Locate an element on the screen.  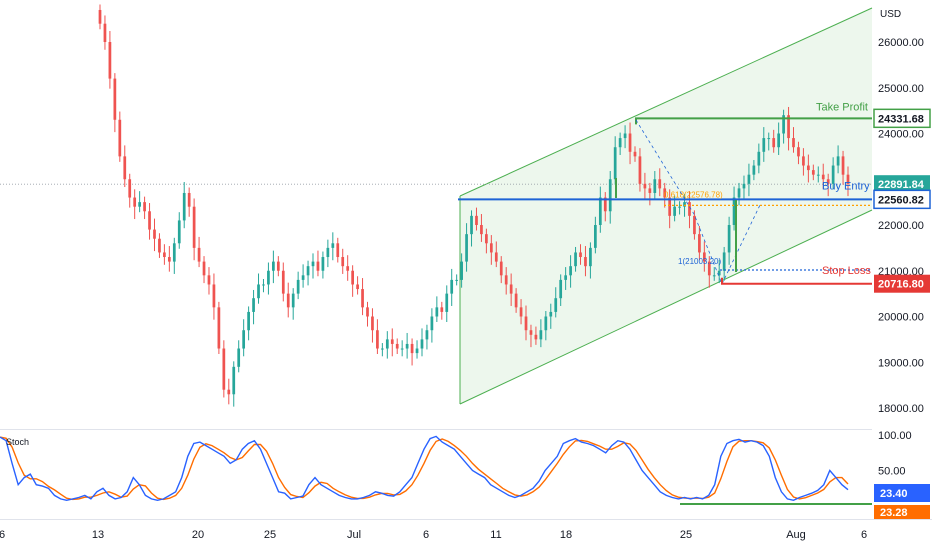
stoch-tick-label: 100.00 is located at coordinates (895, 436).